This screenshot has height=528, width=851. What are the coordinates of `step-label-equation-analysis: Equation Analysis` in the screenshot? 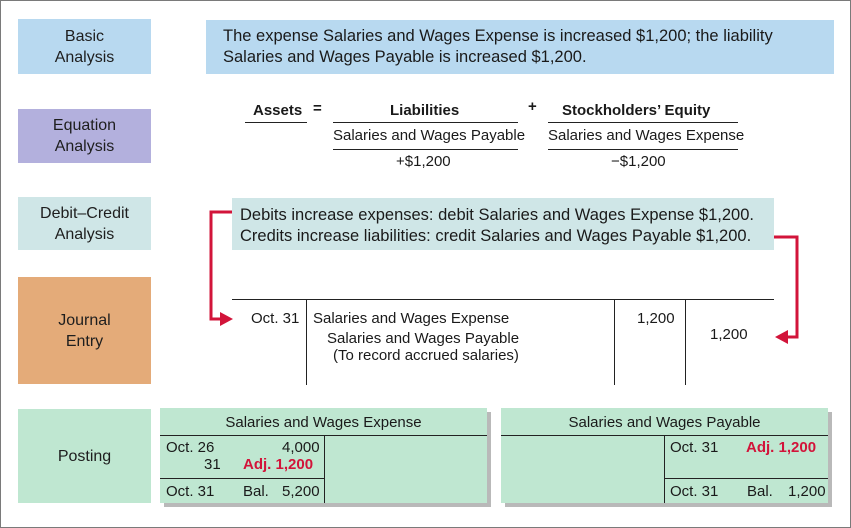 It's located at (84, 136).